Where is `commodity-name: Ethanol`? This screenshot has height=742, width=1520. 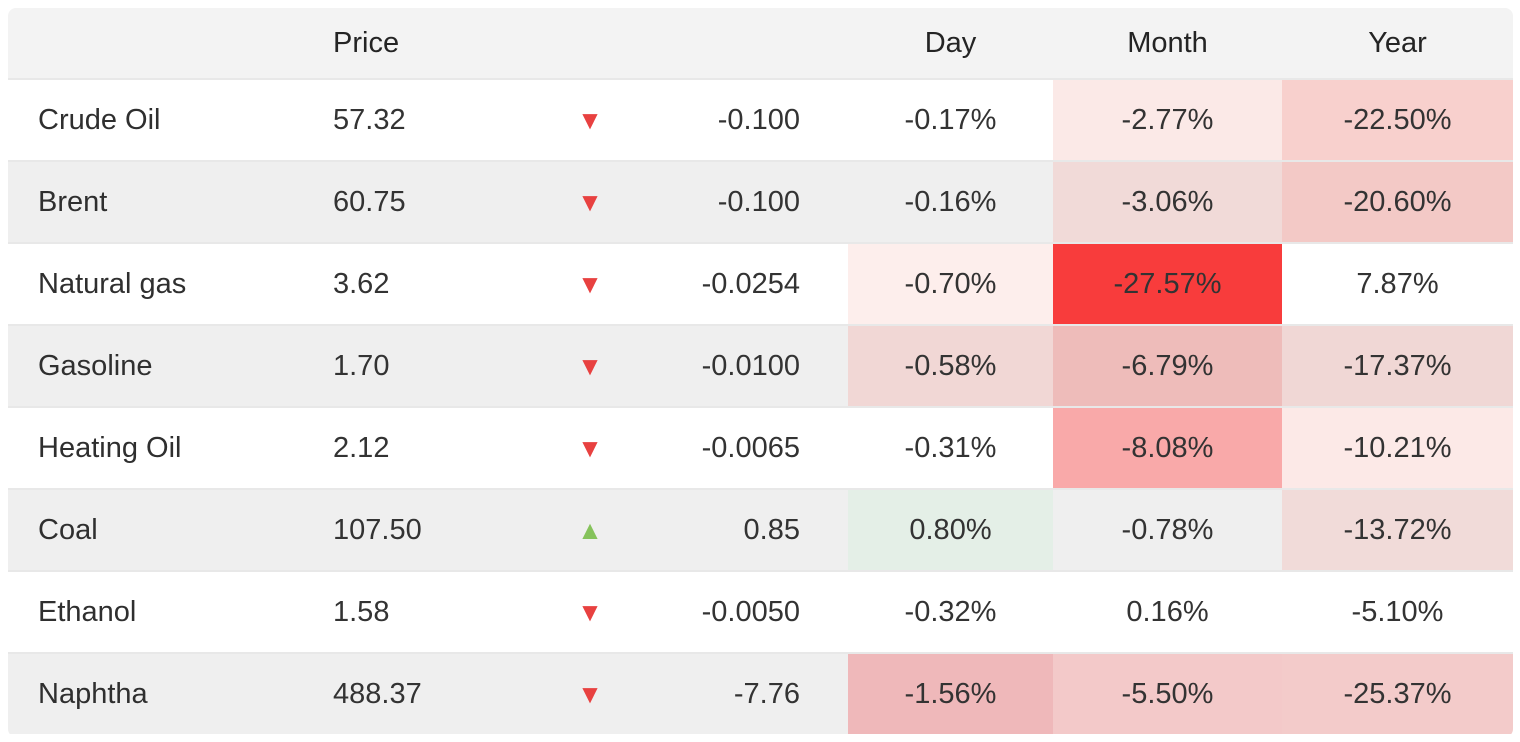
commodity-name: Ethanol is located at coordinates (170, 611).